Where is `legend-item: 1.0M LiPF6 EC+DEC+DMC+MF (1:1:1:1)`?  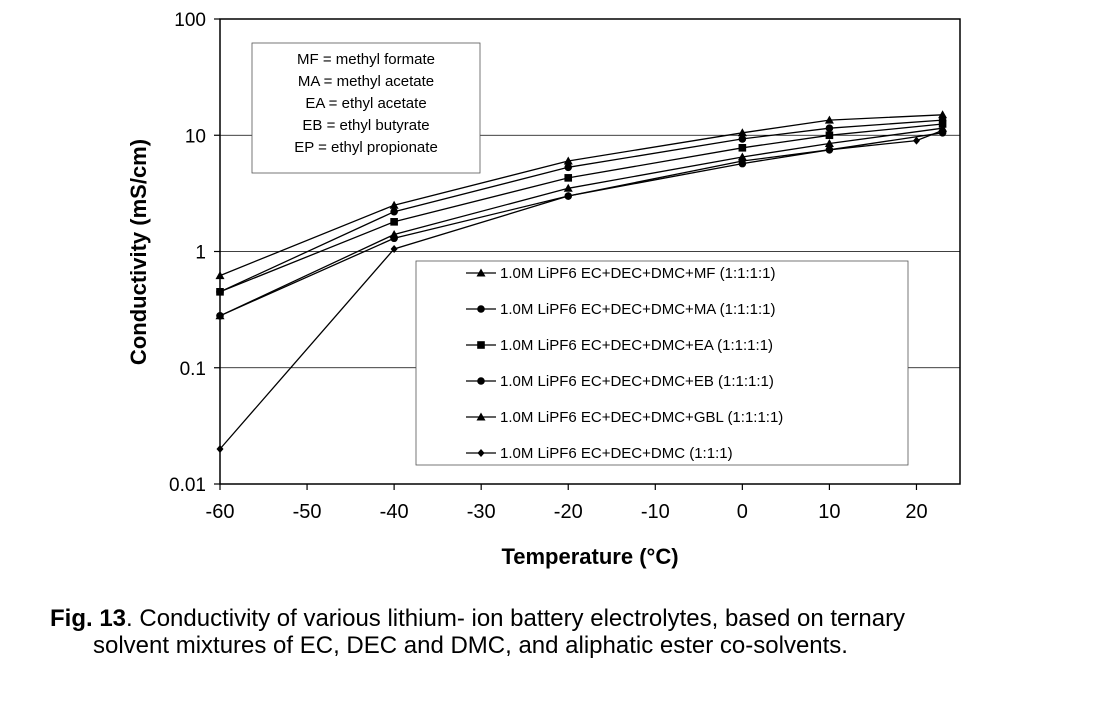
legend-item: 1.0M LiPF6 EC+DEC+DMC+MF (1:1:1:1) is located at coordinates (621, 273).